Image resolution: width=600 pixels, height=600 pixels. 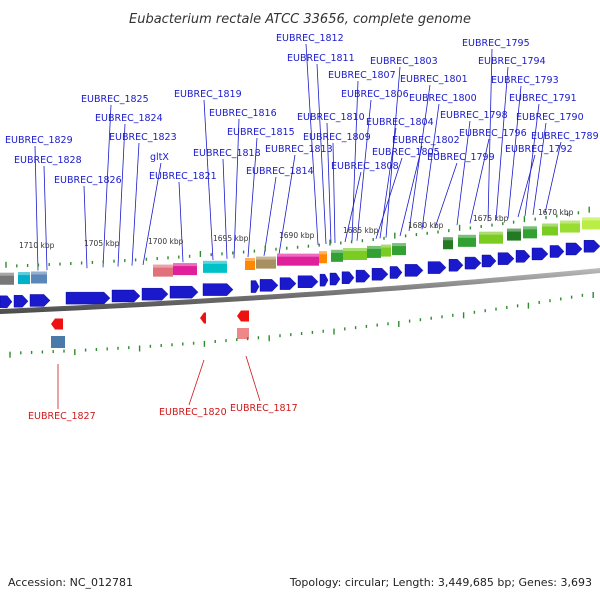 What do you see at coordinates (183, 176) in the screenshot?
I see `gene-label-eubrec_1821: EUBREC_1821` at bounding box center [183, 176].